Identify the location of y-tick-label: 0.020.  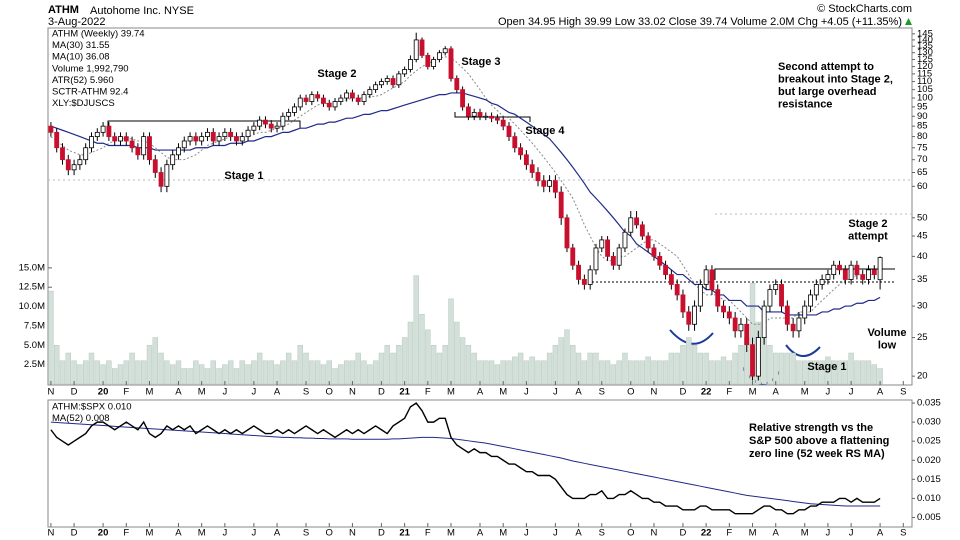
(929, 460).